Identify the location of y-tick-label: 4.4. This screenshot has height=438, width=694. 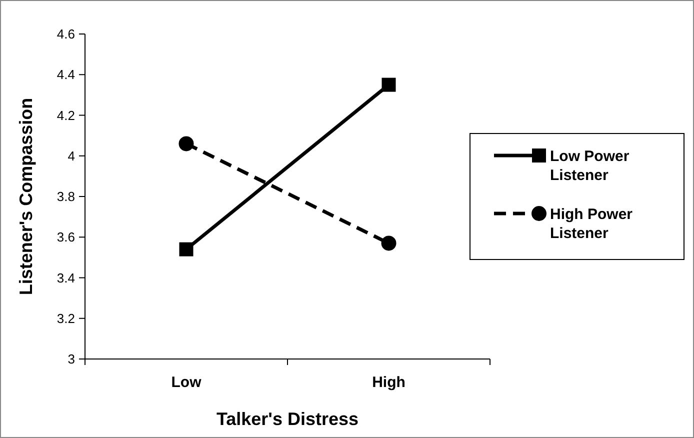
(65, 74).